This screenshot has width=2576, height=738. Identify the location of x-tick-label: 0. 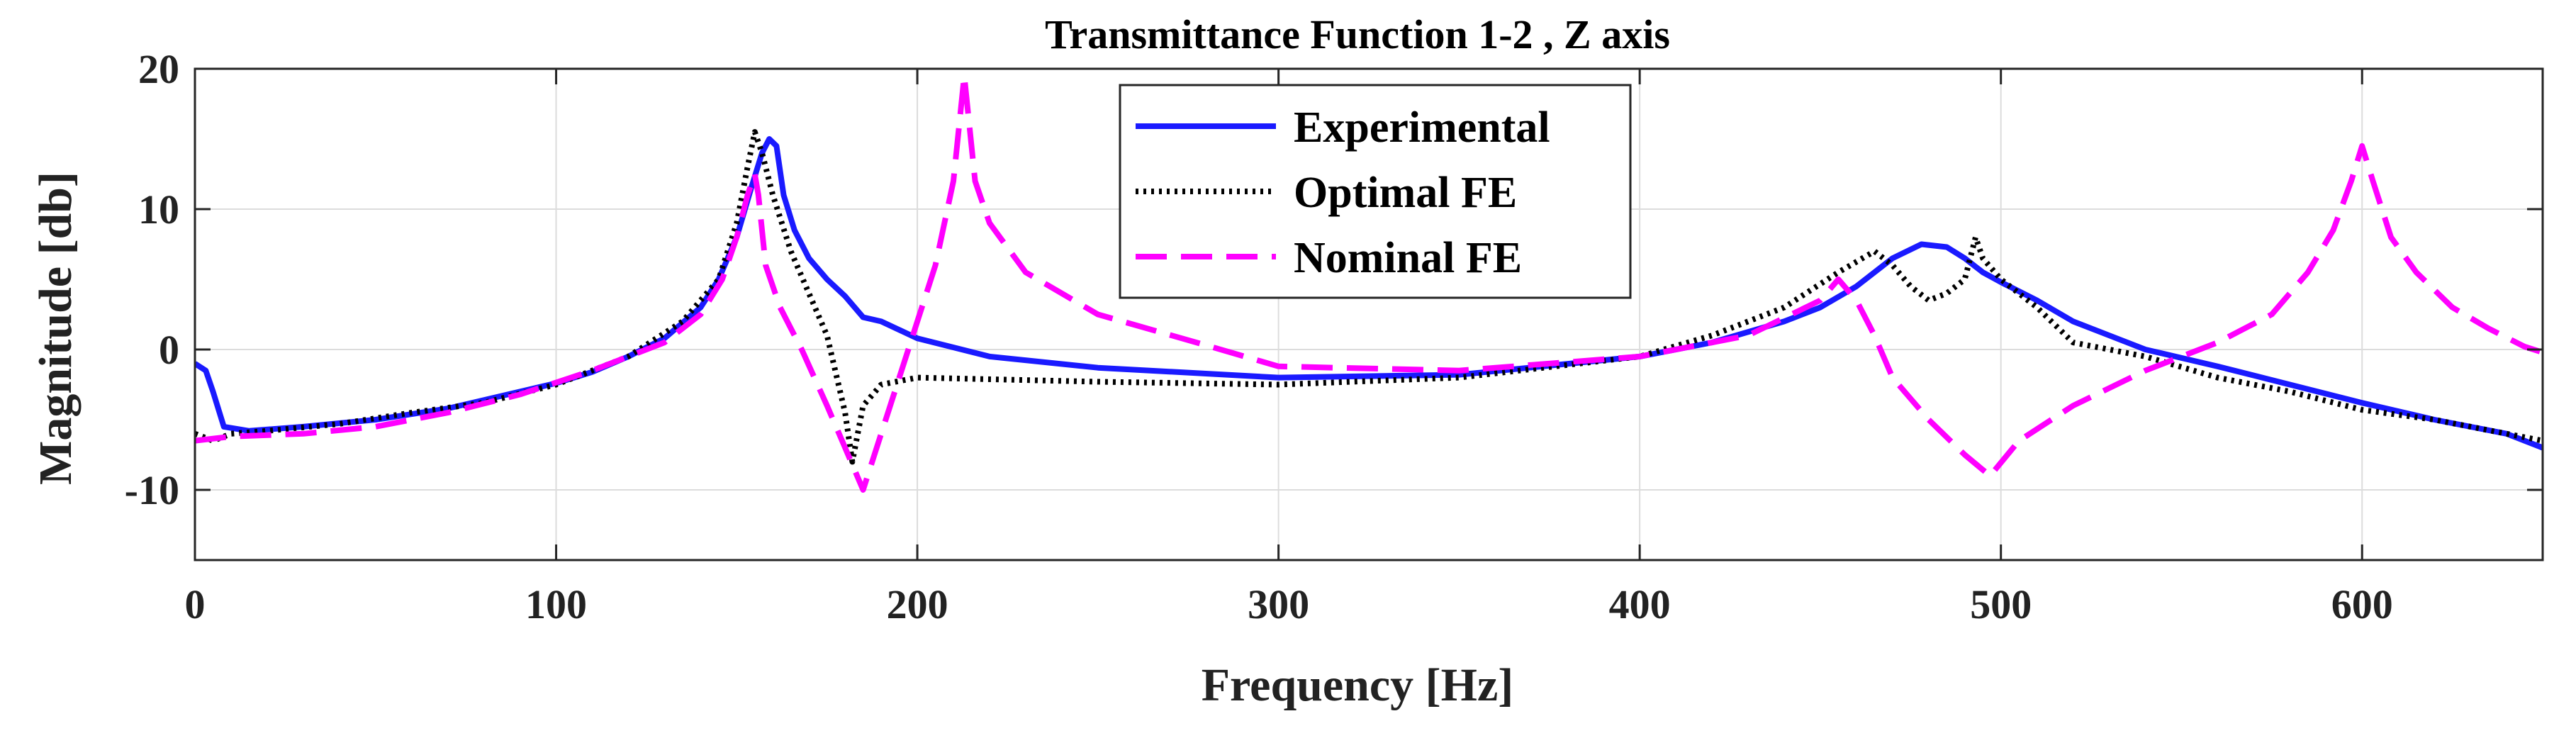
(196, 604).